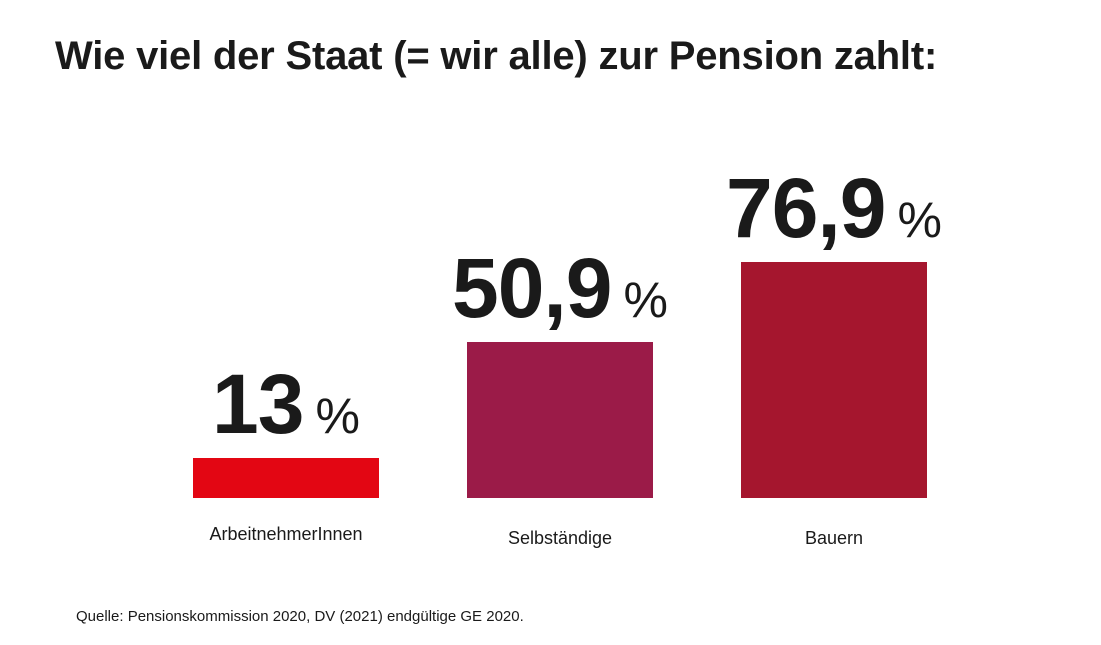 This screenshot has height=645, width=1101. I want to click on category-label-1: Selbständige, so click(560, 538).